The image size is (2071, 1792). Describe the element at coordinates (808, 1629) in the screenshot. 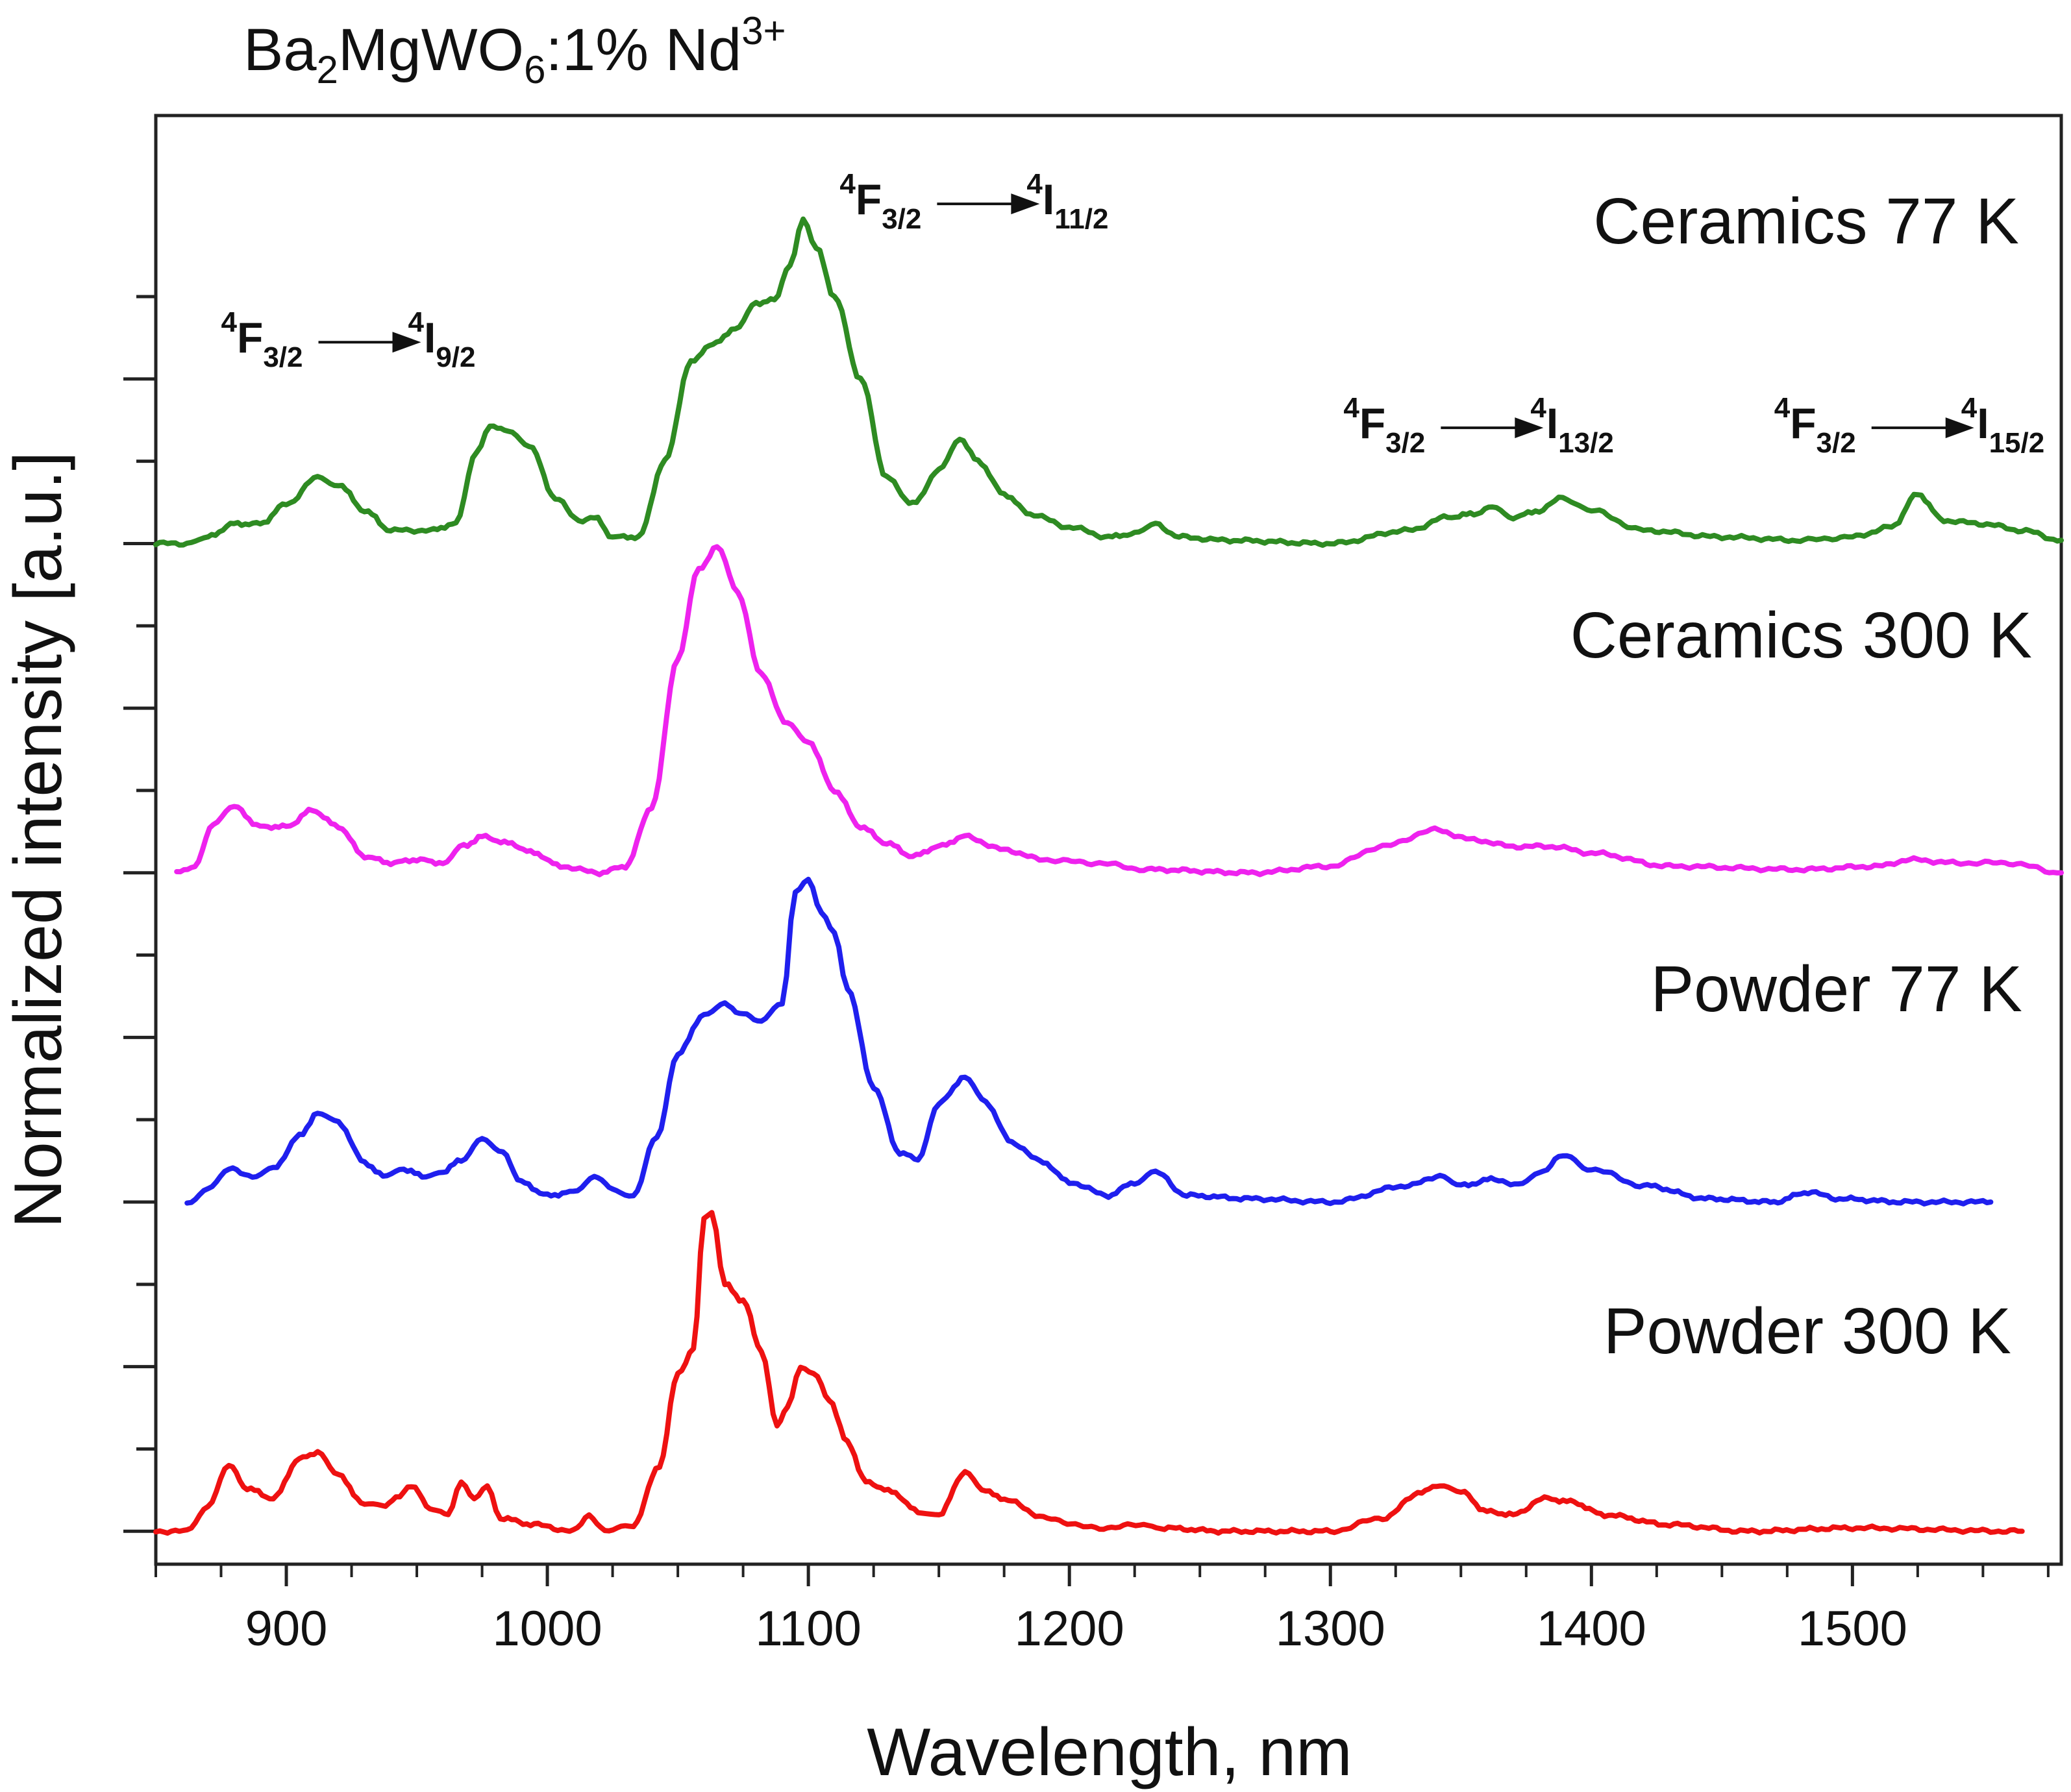

I see `x-tick-label: 1100` at that location.